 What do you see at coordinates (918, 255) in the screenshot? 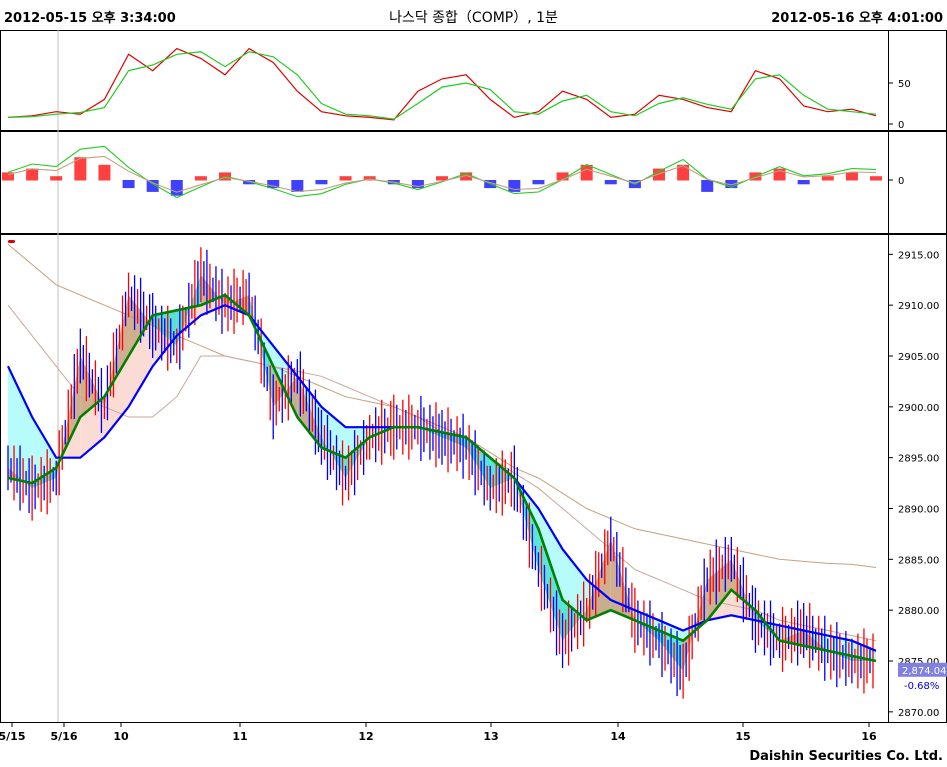
I see `price-tick-label: 2915.00` at bounding box center [918, 255].